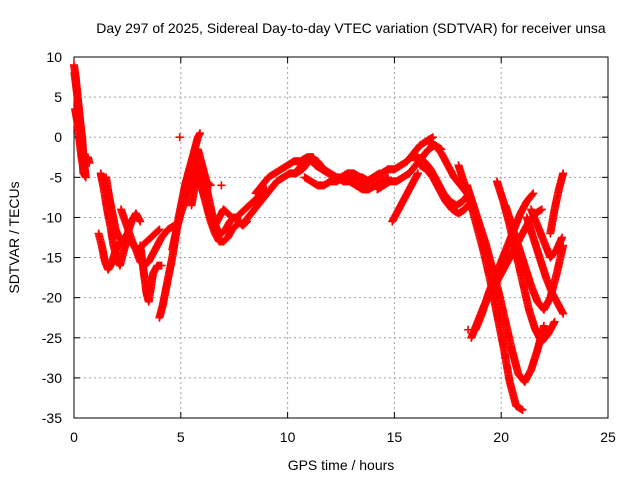 This screenshot has width=640, height=480. I want to click on y-tick-label: 0, so click(58, 137).